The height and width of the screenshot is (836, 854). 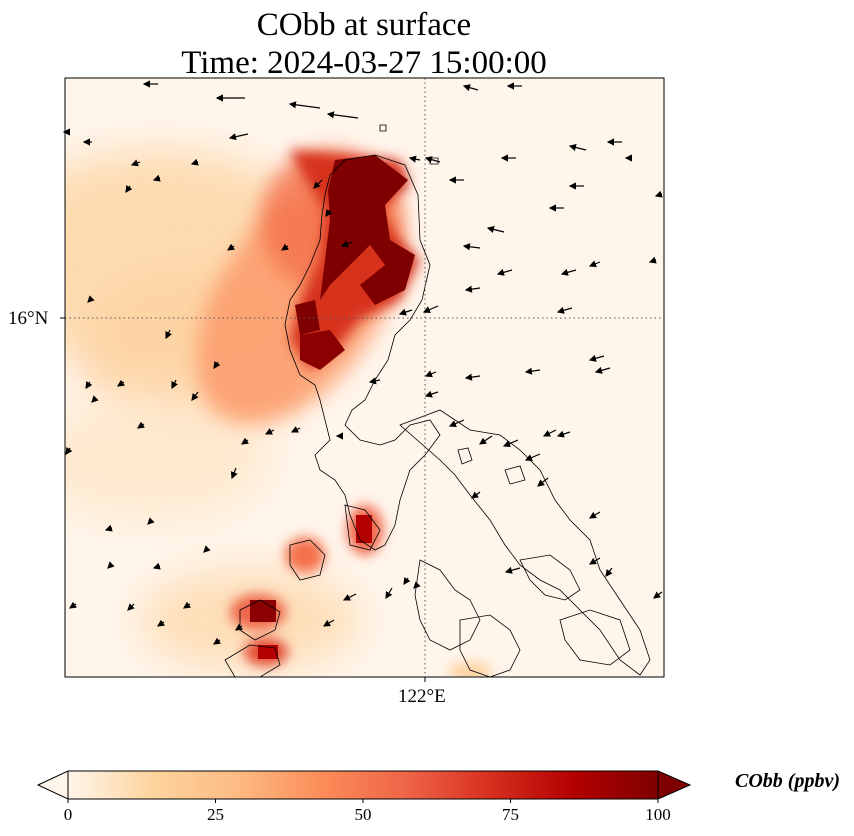 I want to click on colorbar, so click(x=364, y=786).